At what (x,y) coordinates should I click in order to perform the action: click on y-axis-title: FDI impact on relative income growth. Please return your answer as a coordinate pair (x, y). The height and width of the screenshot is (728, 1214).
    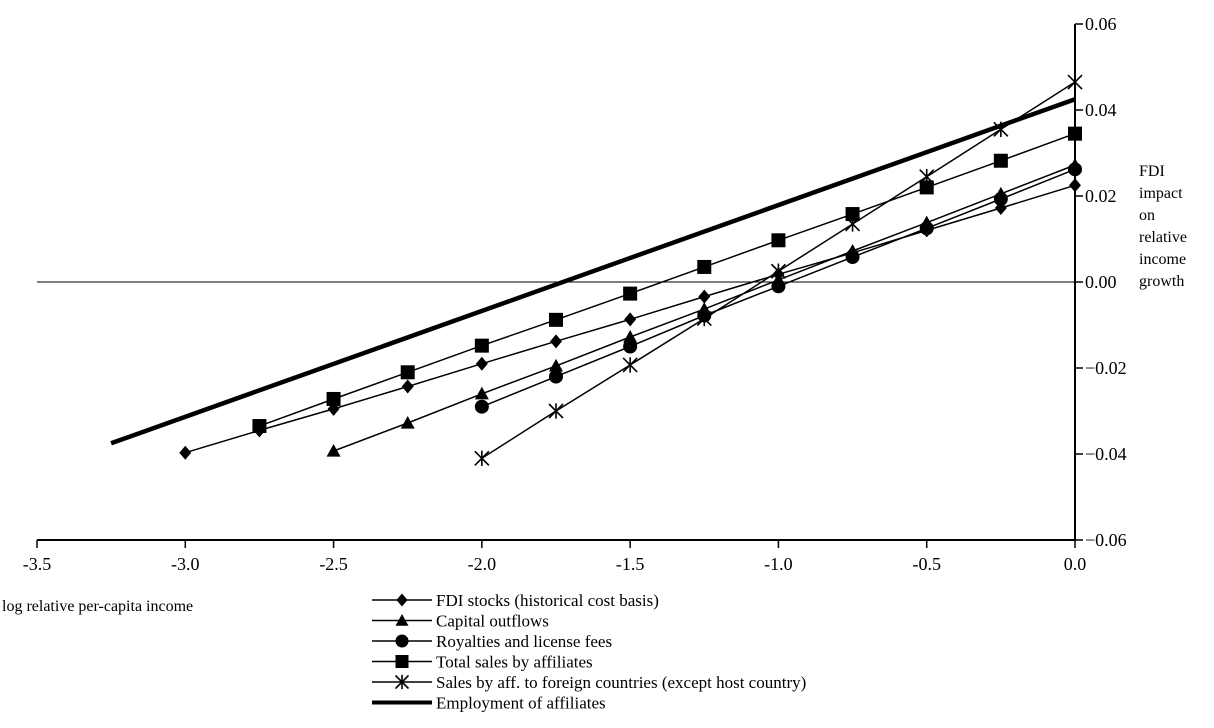
    Looking at the image, I should click on (1163, 226).